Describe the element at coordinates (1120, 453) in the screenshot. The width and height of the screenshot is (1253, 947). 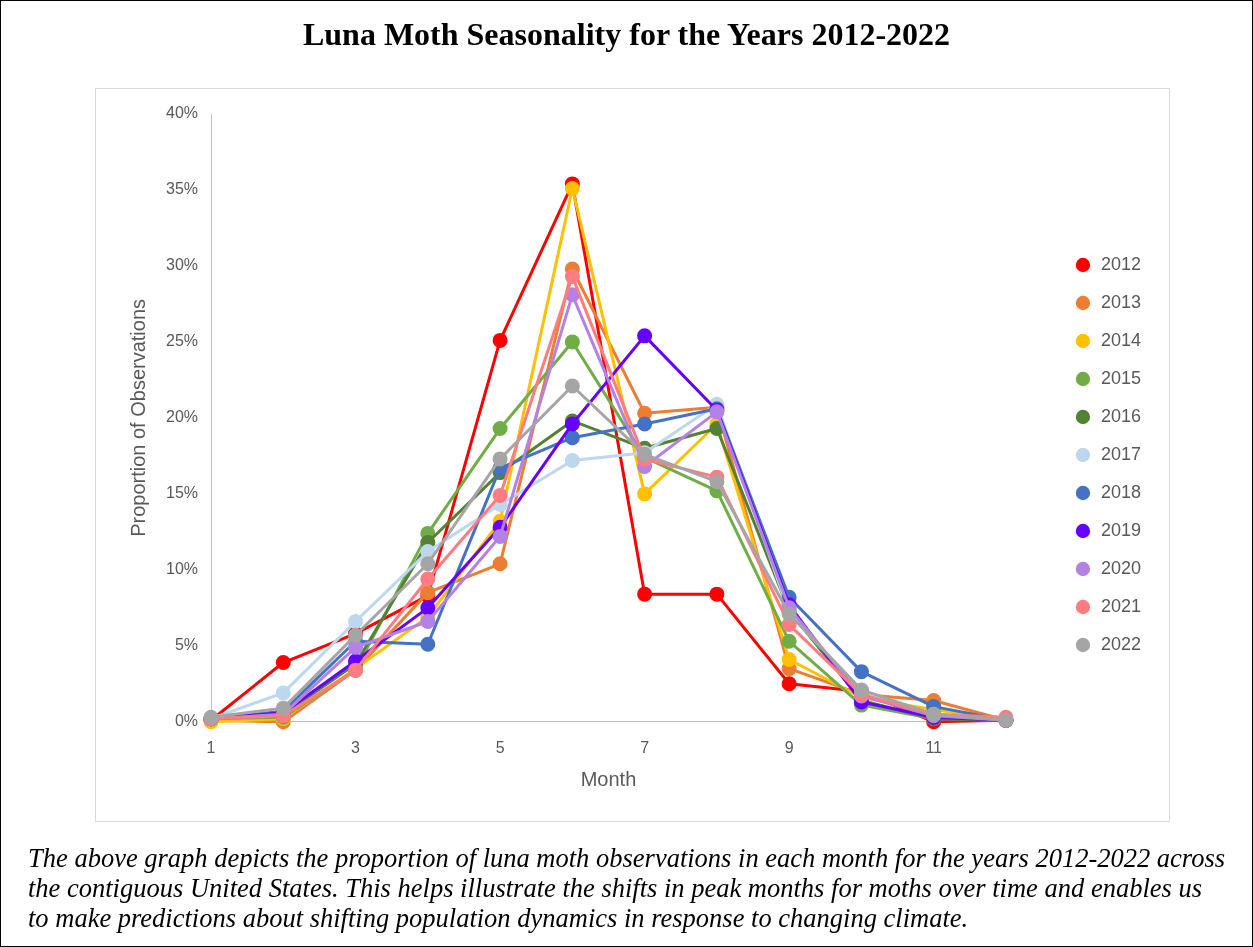
I see `legend-label: 2017` at that location.